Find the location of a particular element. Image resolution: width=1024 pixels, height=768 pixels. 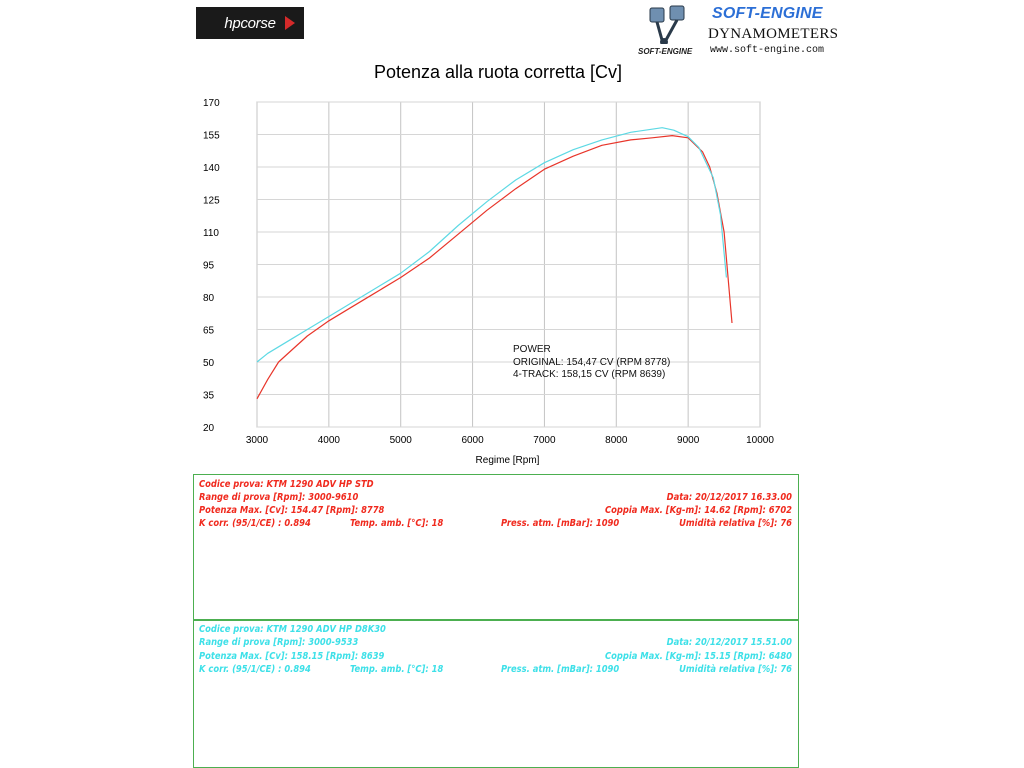

test-range: Range di prova [Rpm]: 3000-9610 is located at coordinates (279, 497).